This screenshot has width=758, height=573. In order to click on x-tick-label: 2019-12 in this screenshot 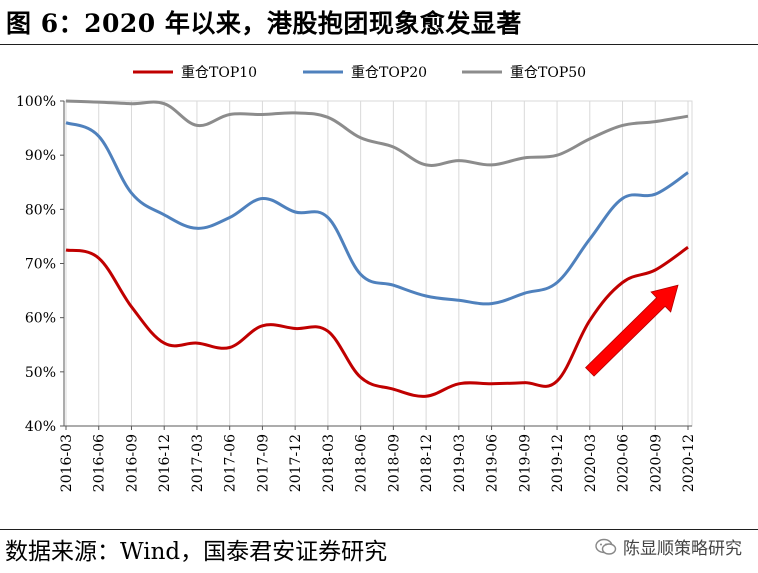, I will do `click(558, 463)`.